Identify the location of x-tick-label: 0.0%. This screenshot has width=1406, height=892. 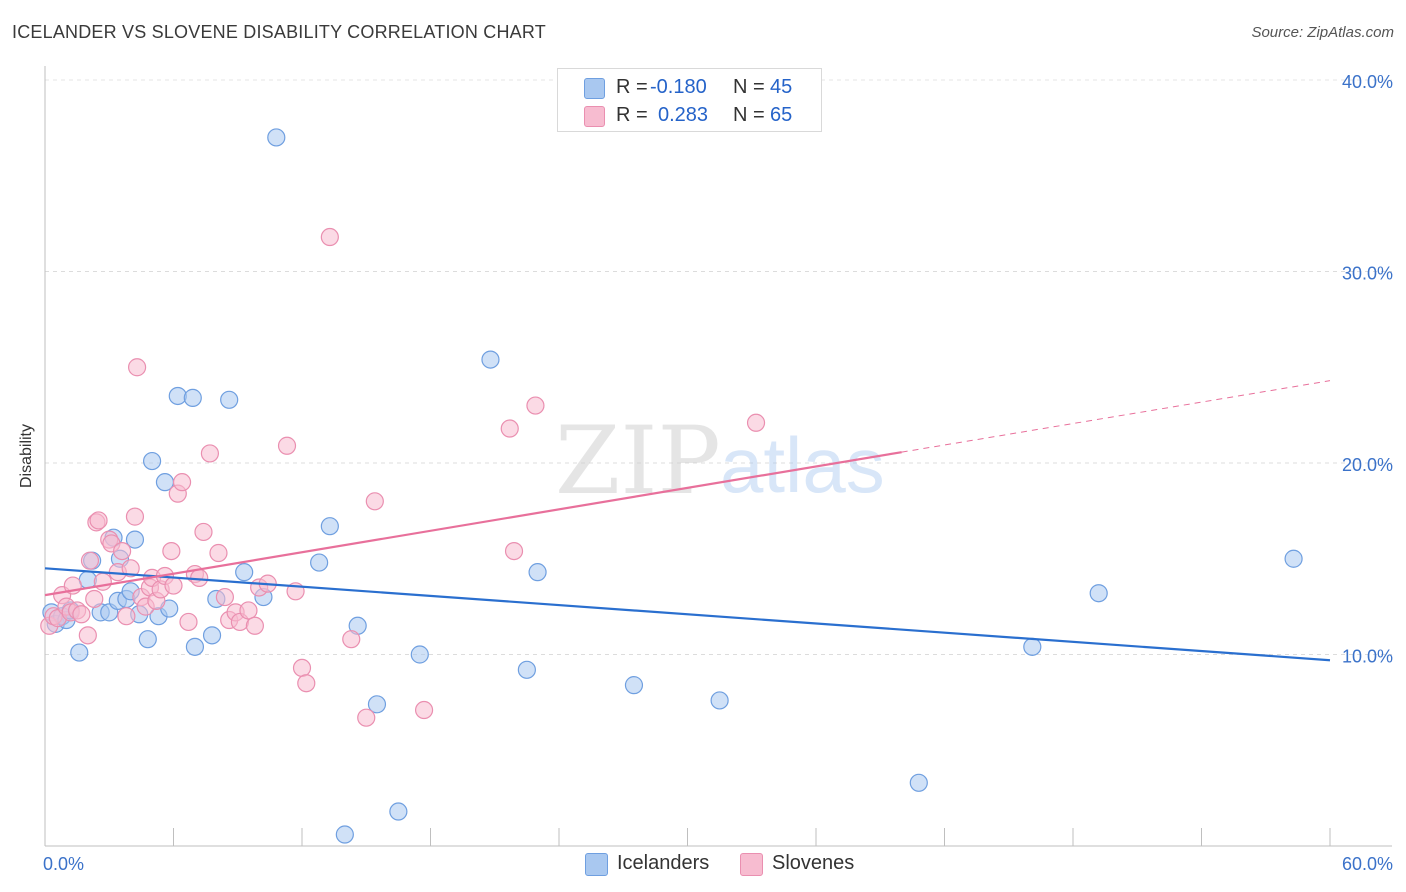
(63, 864).